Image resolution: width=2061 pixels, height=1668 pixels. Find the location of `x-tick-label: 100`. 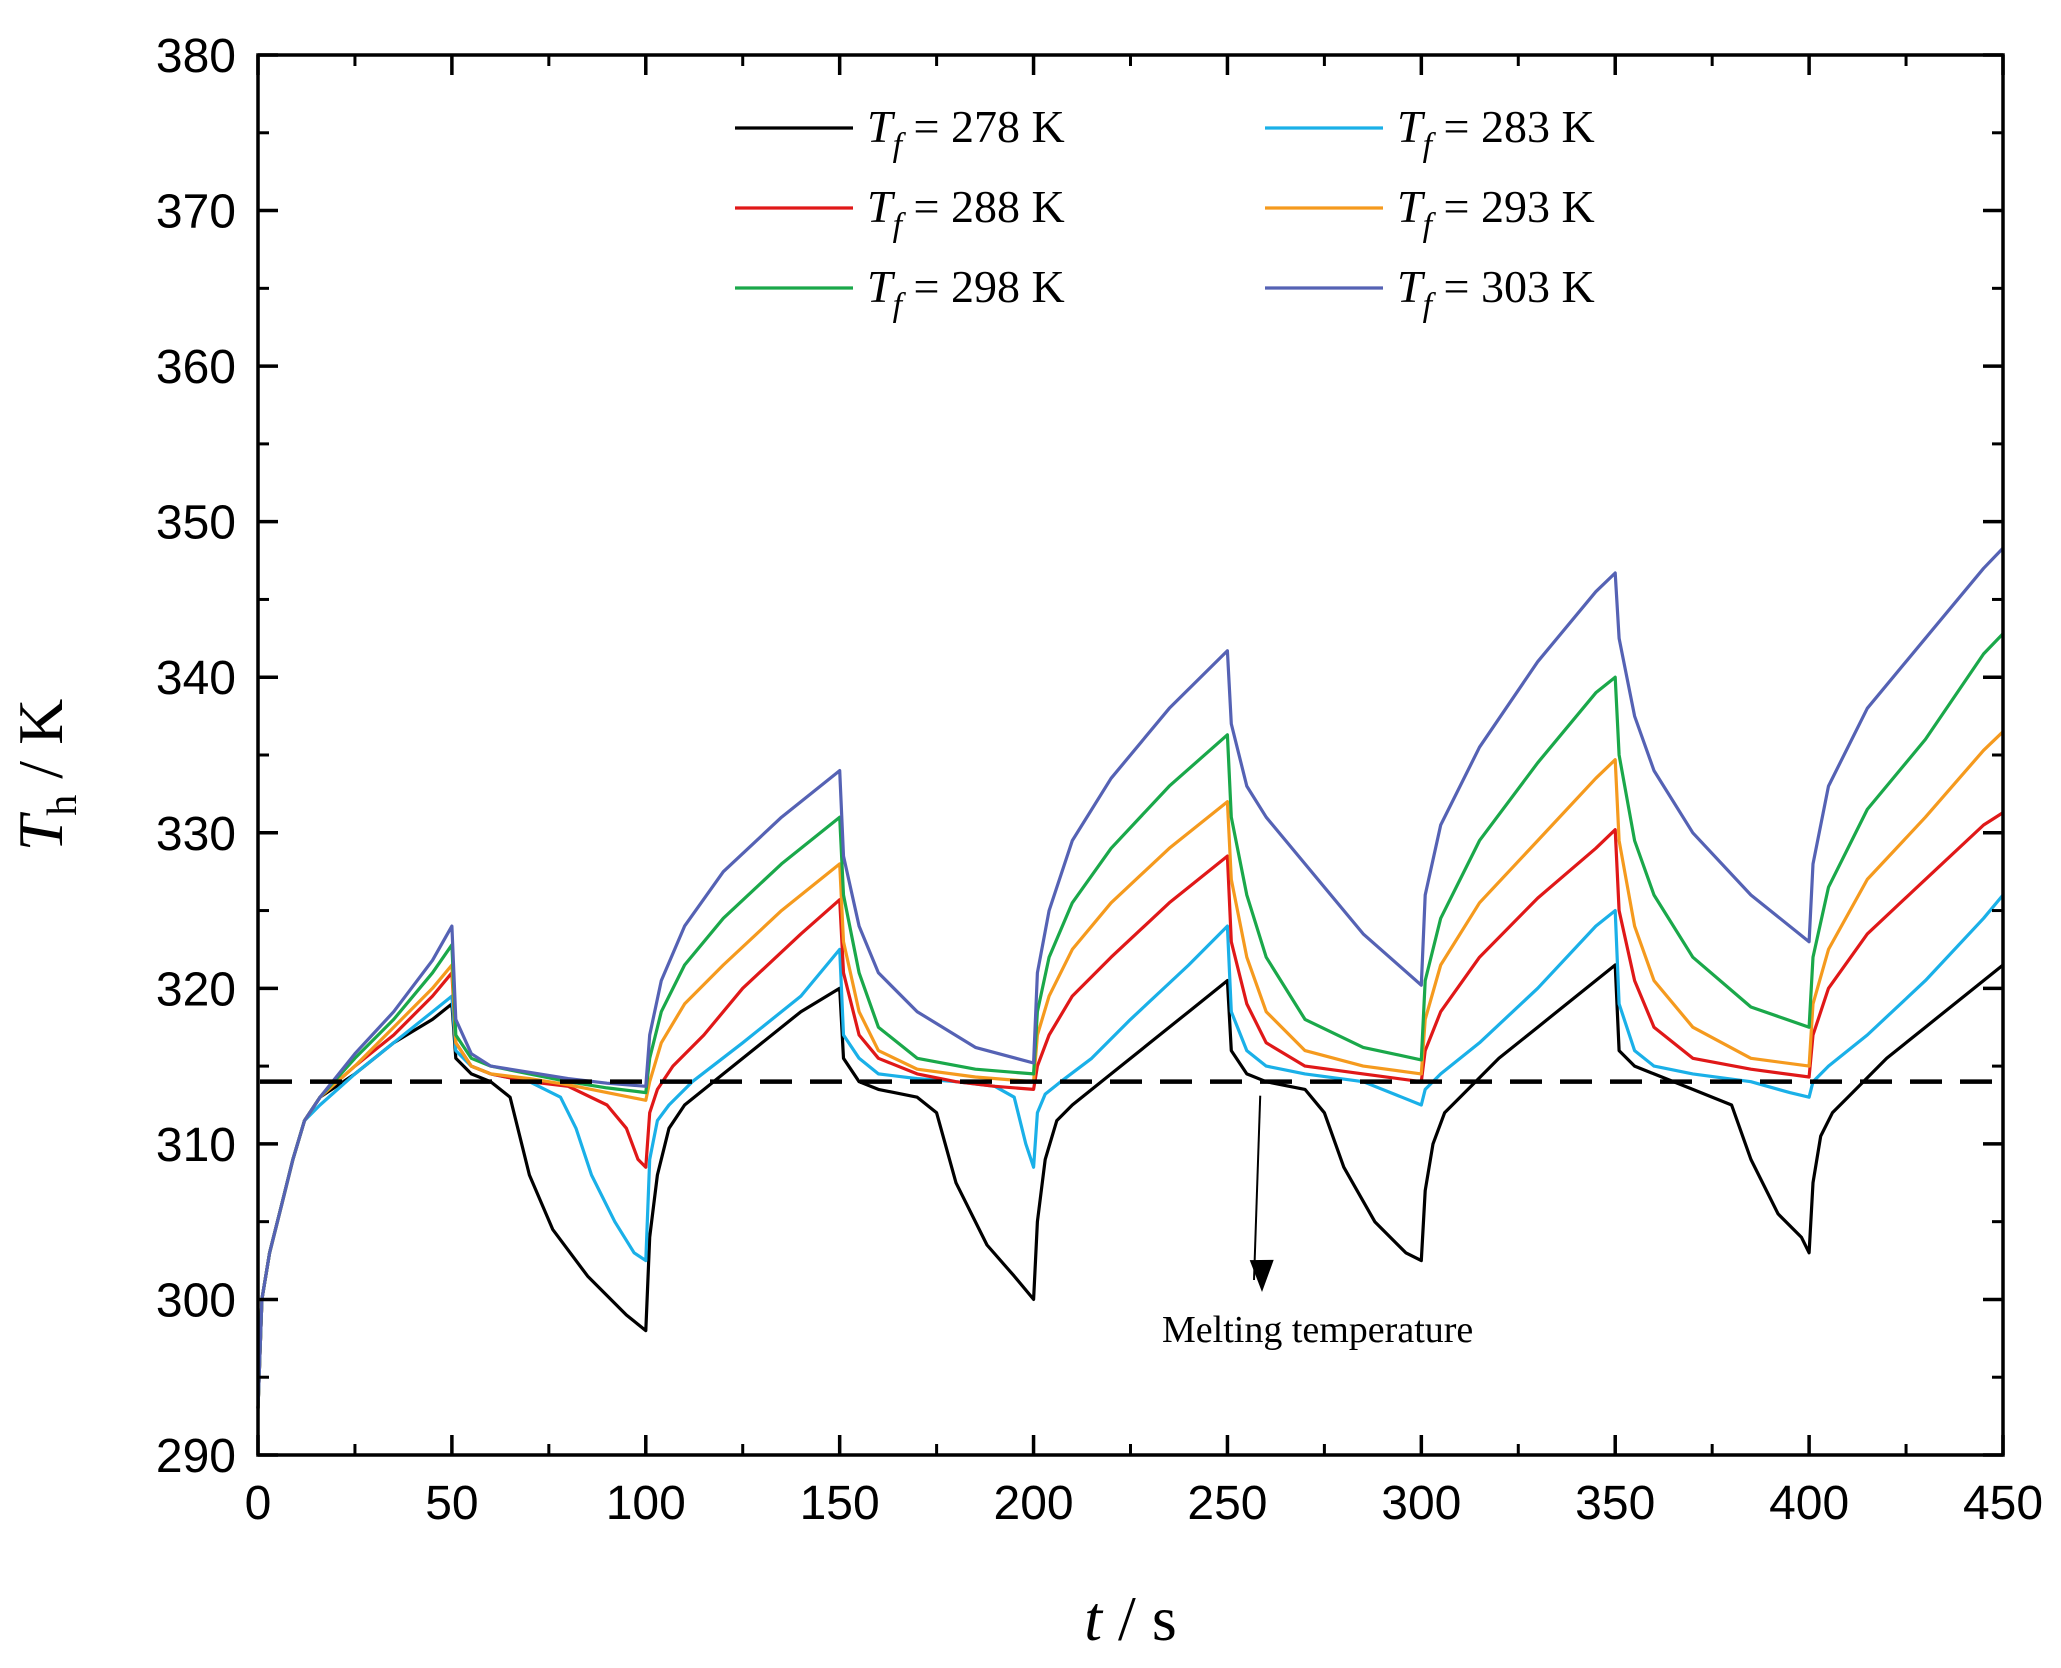

x-tick-label: 100 is located at coordinates (646, 1503).